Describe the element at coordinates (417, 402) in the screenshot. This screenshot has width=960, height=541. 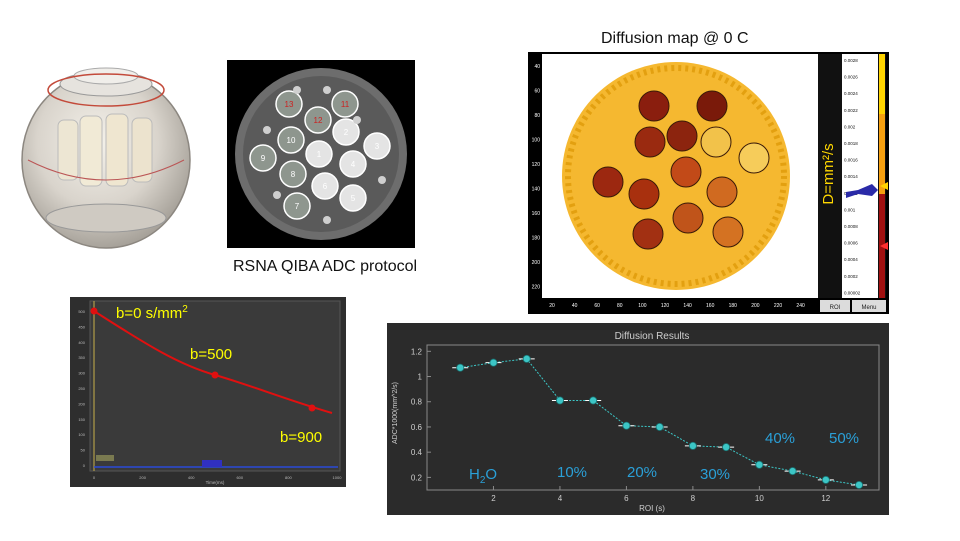
I see `y-tick-label: 0.8` at that location.